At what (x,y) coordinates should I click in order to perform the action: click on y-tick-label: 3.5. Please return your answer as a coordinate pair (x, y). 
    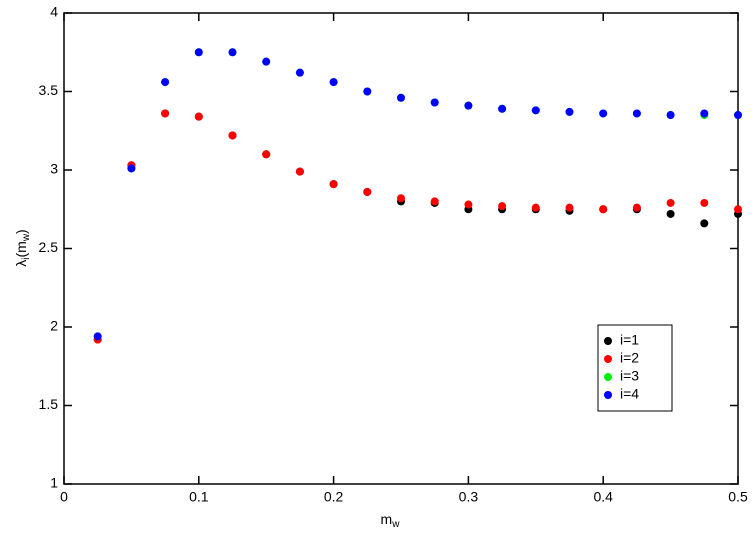
    Looking at the image, I should click on (49, 90).